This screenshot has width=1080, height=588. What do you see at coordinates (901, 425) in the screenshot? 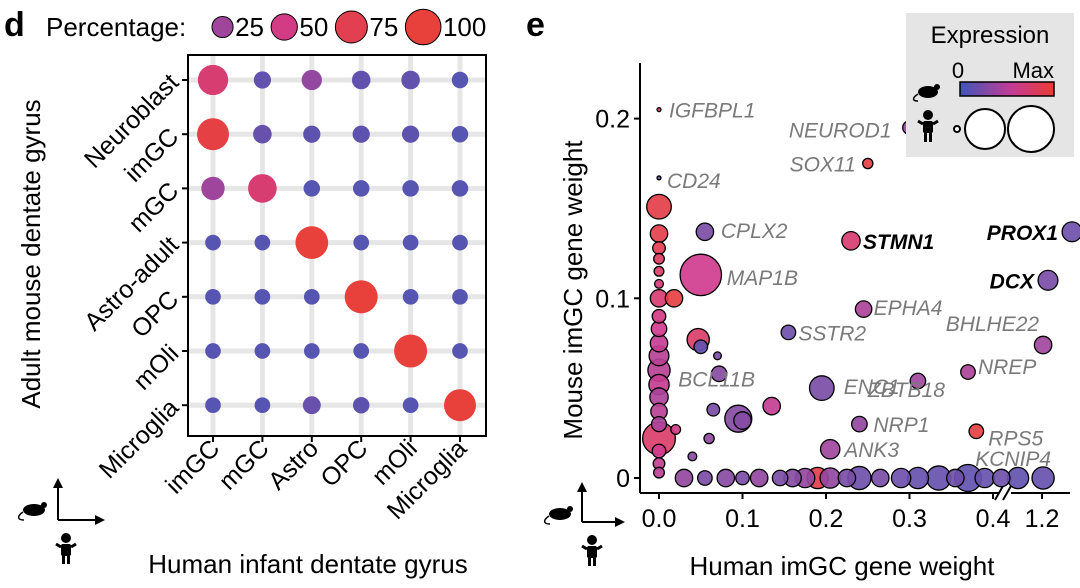
I see `gene-label: NRP1` at bounding box center [901, 425].